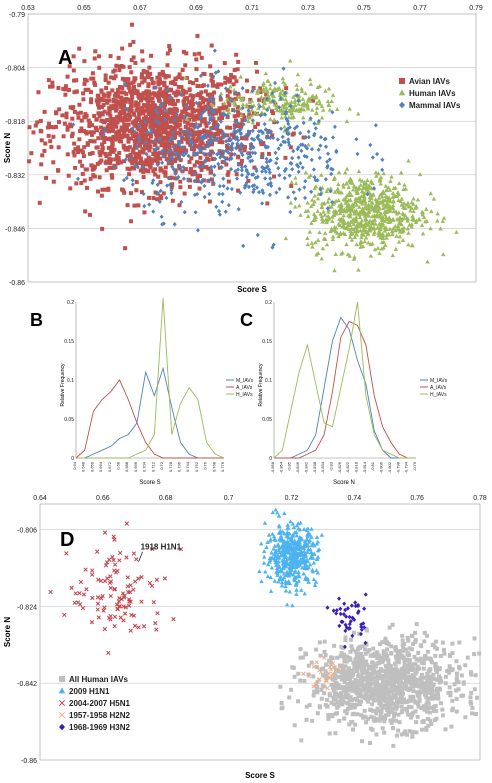 This screenshot has width=492, height=783. I want to click on y-tick-label: 0.15, so click(69, 342).